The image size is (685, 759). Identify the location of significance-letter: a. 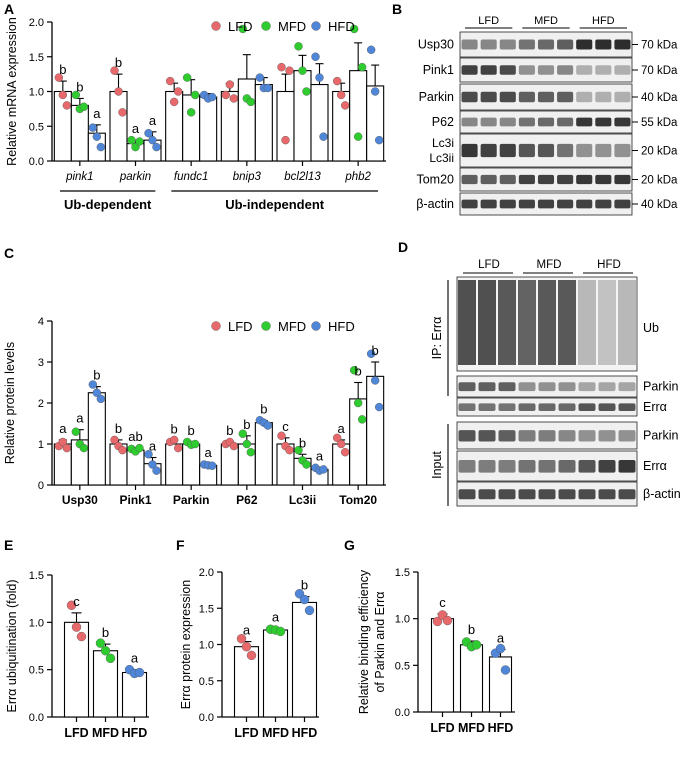
(63, 428).